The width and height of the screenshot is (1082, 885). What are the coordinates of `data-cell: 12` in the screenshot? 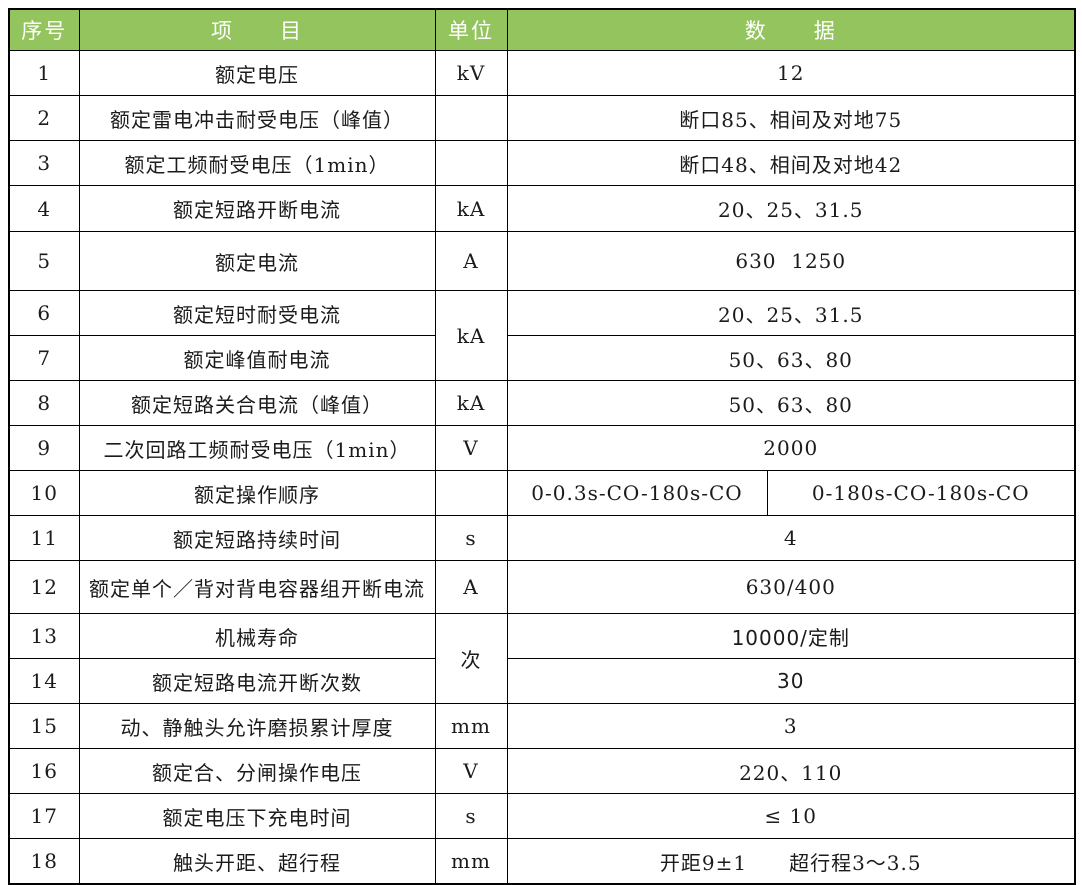 It's located at (791, 73).